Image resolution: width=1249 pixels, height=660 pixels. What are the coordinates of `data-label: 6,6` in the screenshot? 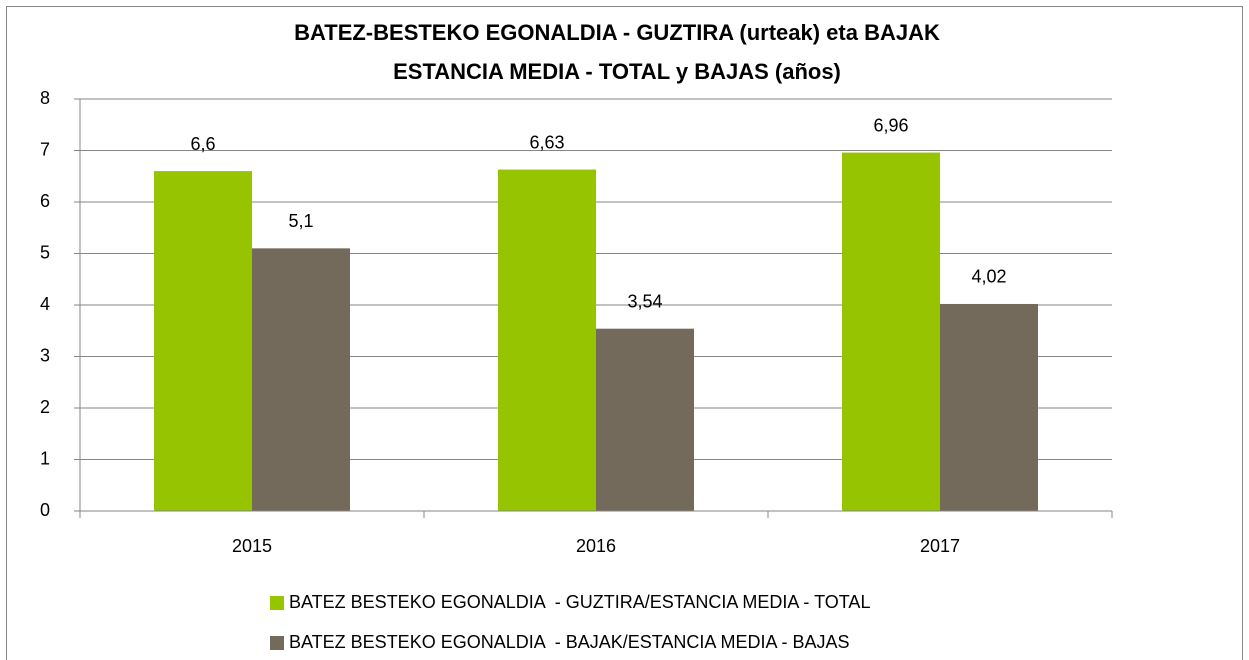 It's located at (202, 144).